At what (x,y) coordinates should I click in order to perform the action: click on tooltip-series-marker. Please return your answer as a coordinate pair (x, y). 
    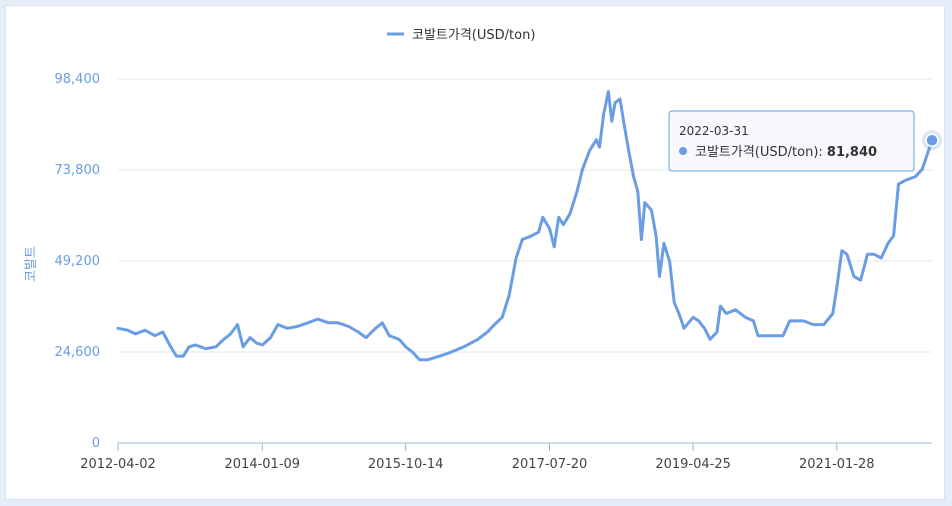
    Looking at the image, I should click on (683, 151).